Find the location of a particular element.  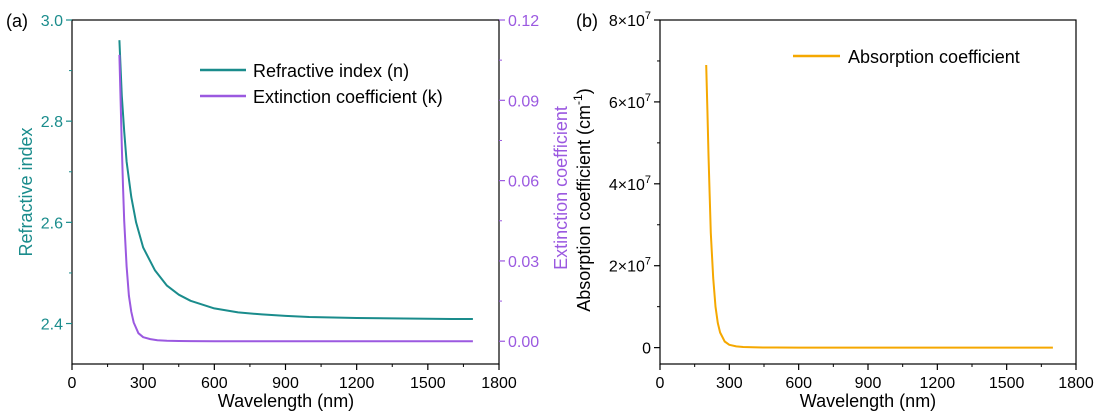

y-tick-label: 2×10⁷ is located at coordinates (630, 266).